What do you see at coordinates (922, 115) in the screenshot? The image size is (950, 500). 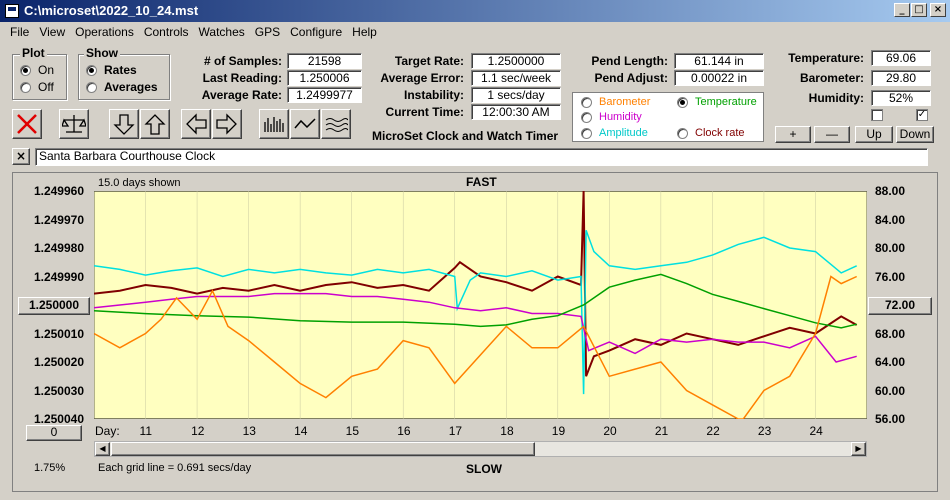 I see `option-checkbox-2: ✓` at bounding box center [922, 115].